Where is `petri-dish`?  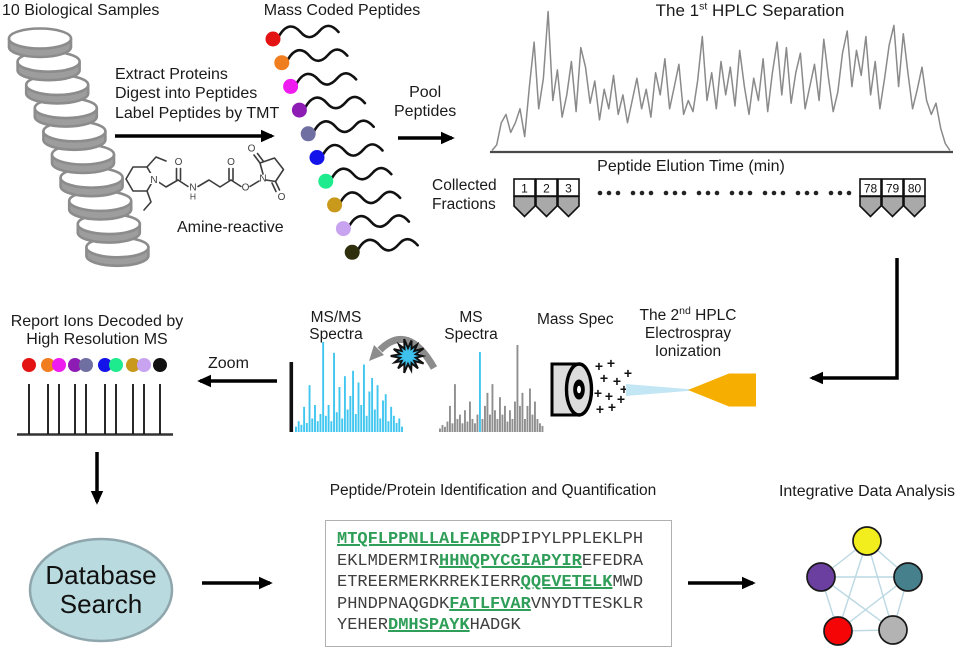
petri-dish is located at coordinates (40, 43).